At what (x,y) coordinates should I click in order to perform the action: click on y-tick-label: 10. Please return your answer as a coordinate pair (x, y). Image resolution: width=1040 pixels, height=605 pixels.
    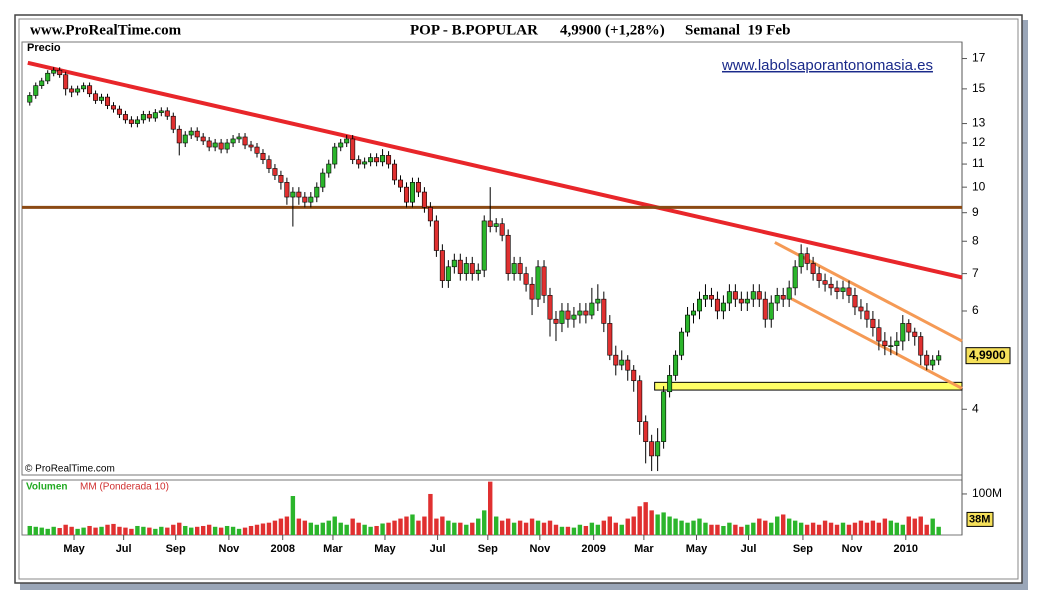
    Looking at the image, I should click on (979, 186).